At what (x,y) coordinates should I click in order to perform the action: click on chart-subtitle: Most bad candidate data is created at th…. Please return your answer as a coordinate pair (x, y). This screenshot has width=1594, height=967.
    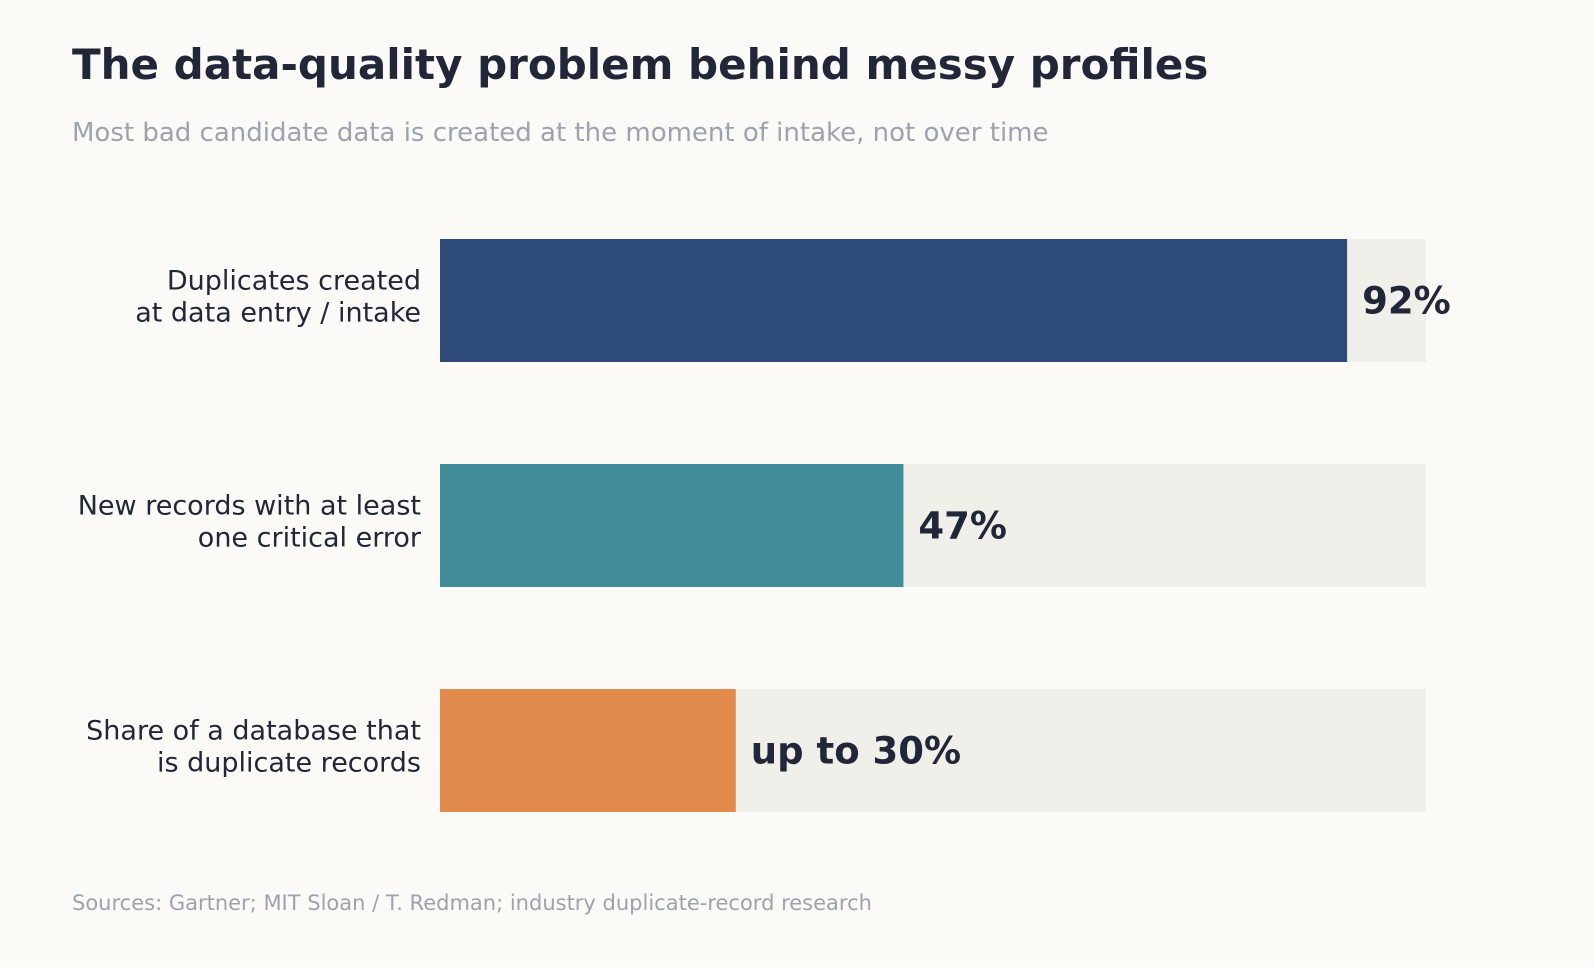
    Looking at the image, I should click on (560, 133).